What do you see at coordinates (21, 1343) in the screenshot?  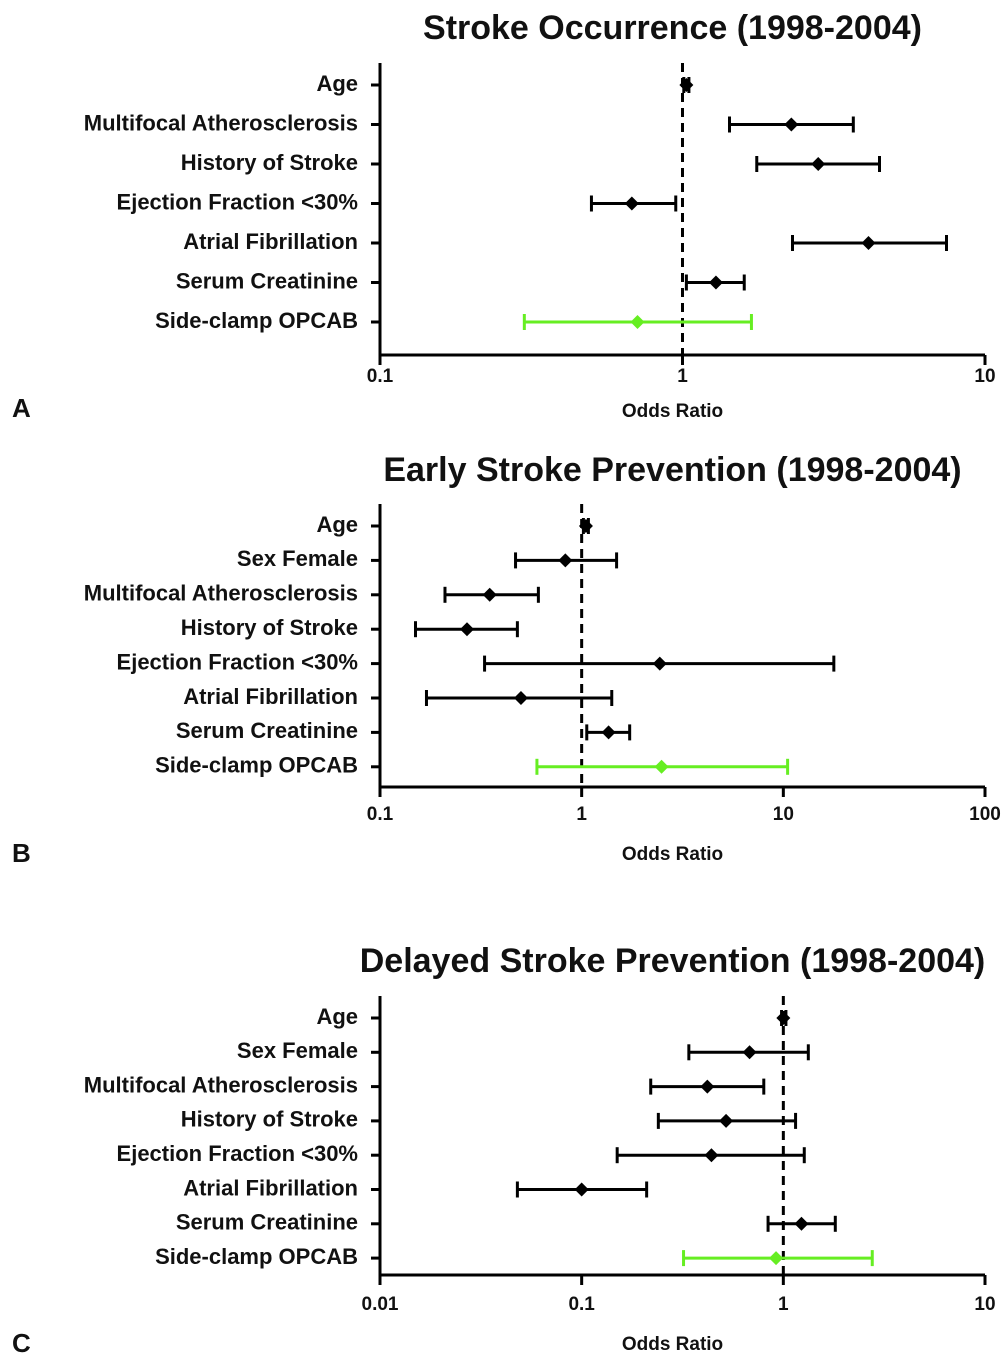 I see `panel-label: C` at bounding box center [21, 1343].